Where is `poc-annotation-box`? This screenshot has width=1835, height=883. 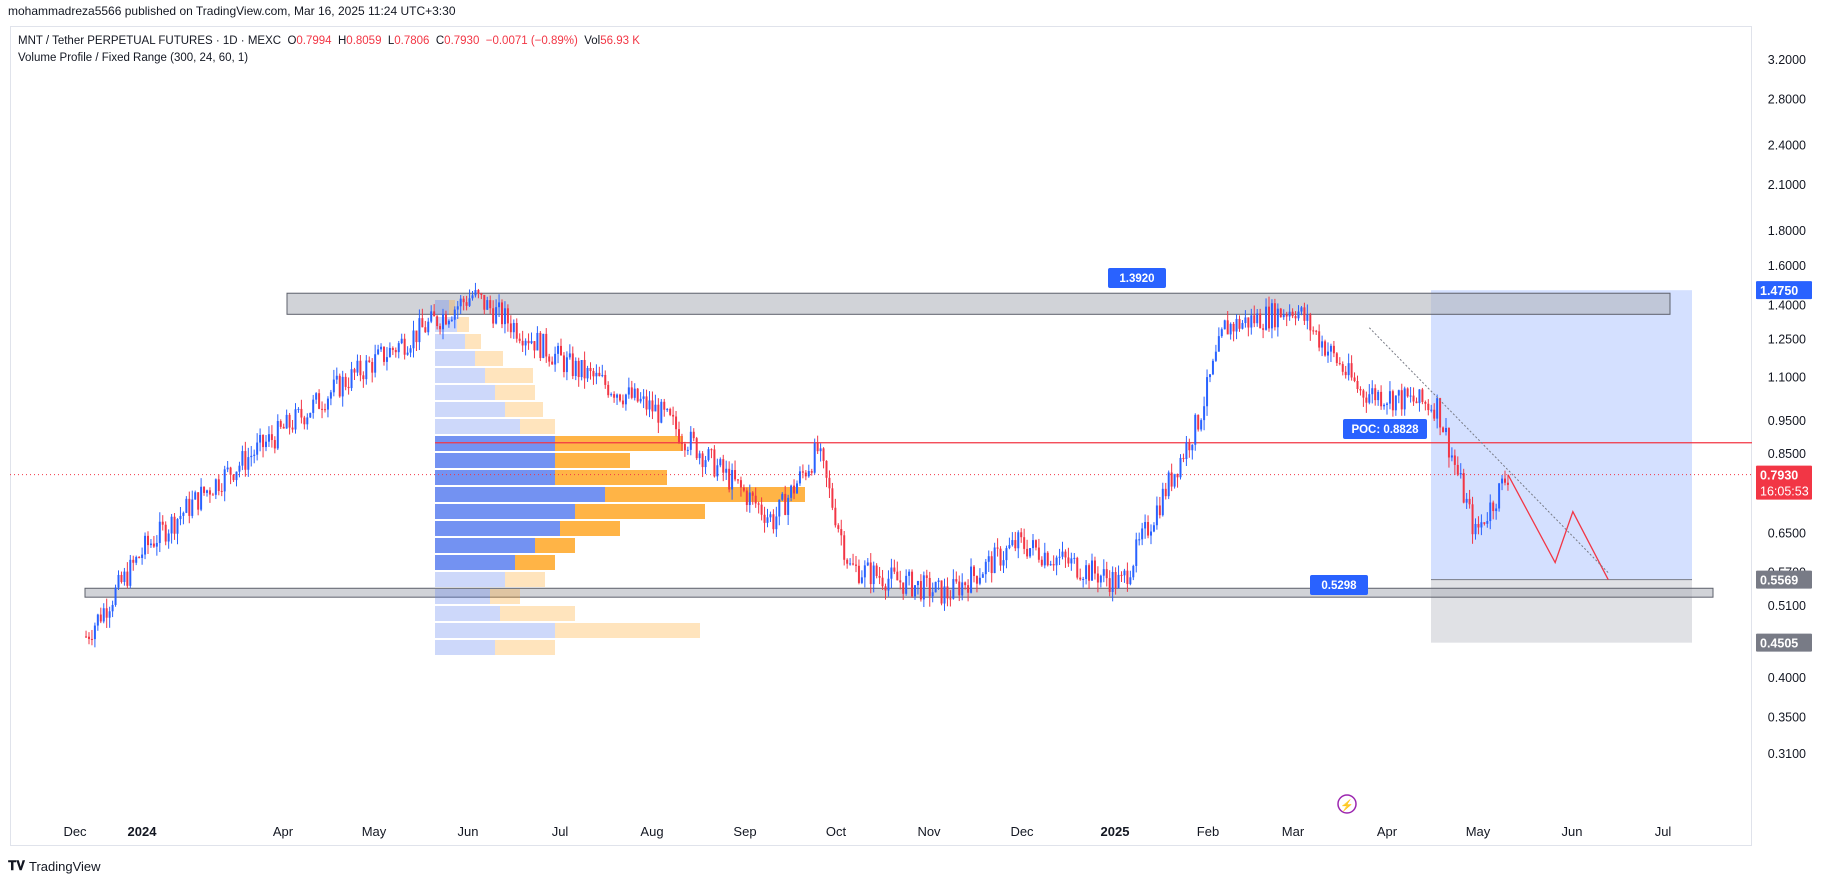 poc-annotation-box is located at coordinates (1385, 429).